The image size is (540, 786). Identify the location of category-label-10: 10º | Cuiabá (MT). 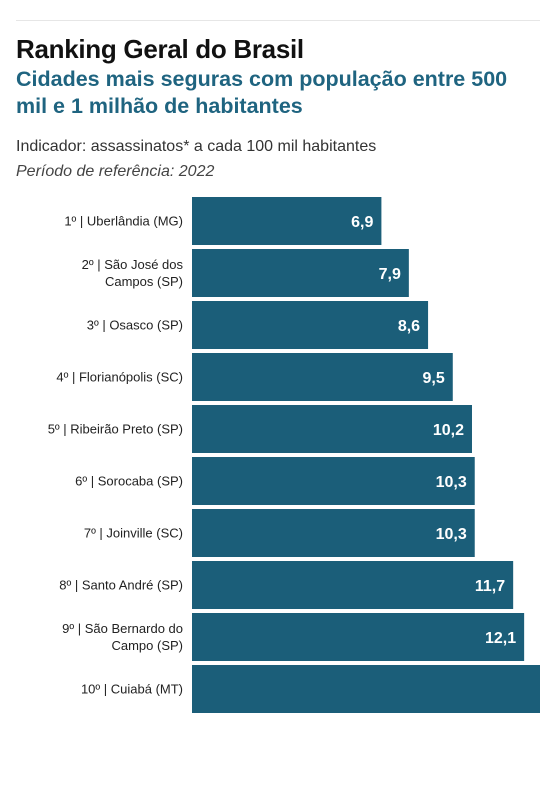
(132, 689).